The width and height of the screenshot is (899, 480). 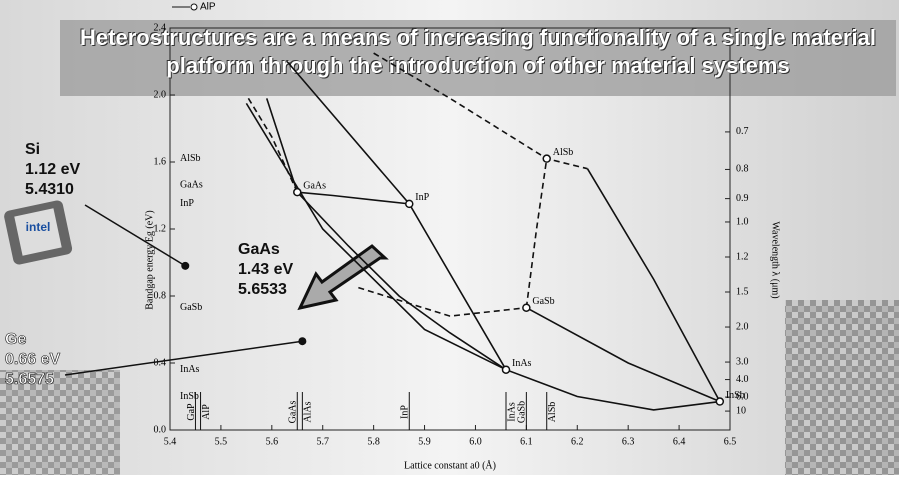 What do you see at coordinates (191, 307) in the screenshot?
I see `left-label: GaSb` at bounding box center [191, 307].